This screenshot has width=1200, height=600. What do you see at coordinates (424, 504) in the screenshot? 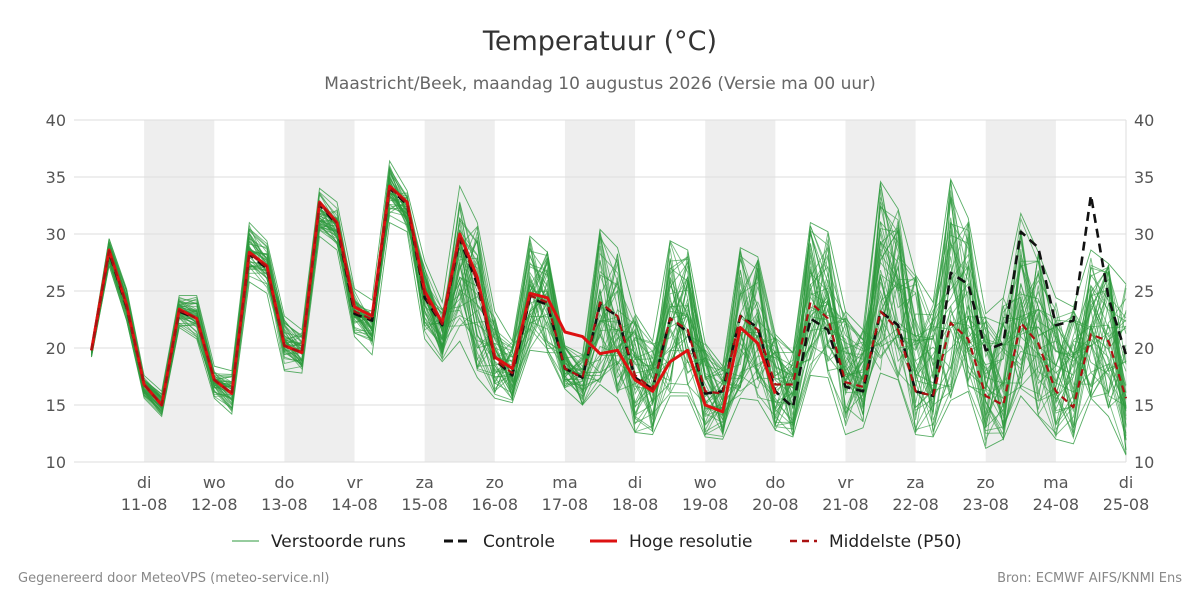
I see `x-tick-date: 15-08` at bounding box center [424, 504].